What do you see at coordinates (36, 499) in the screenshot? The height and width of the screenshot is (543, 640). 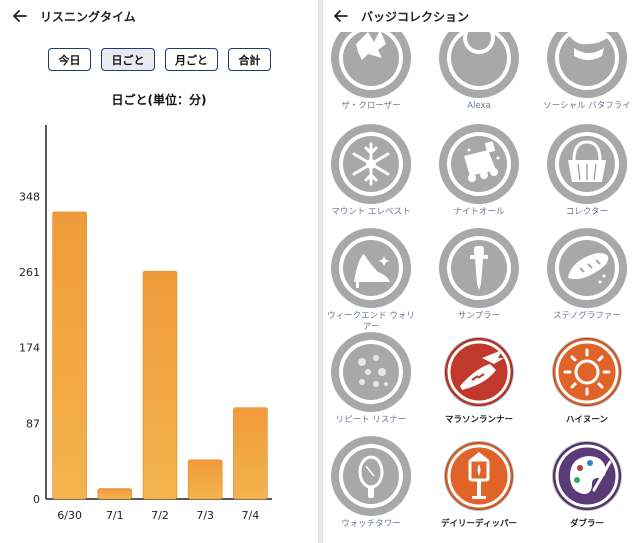 I see `y-tick-label: 0` at bounding box center [36, 499].